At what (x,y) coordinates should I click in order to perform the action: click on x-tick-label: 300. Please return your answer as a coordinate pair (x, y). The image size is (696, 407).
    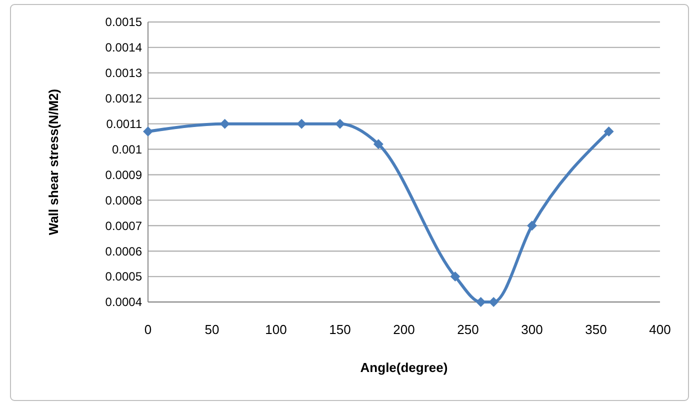
    Looking at the image, I should click on (532, 329).